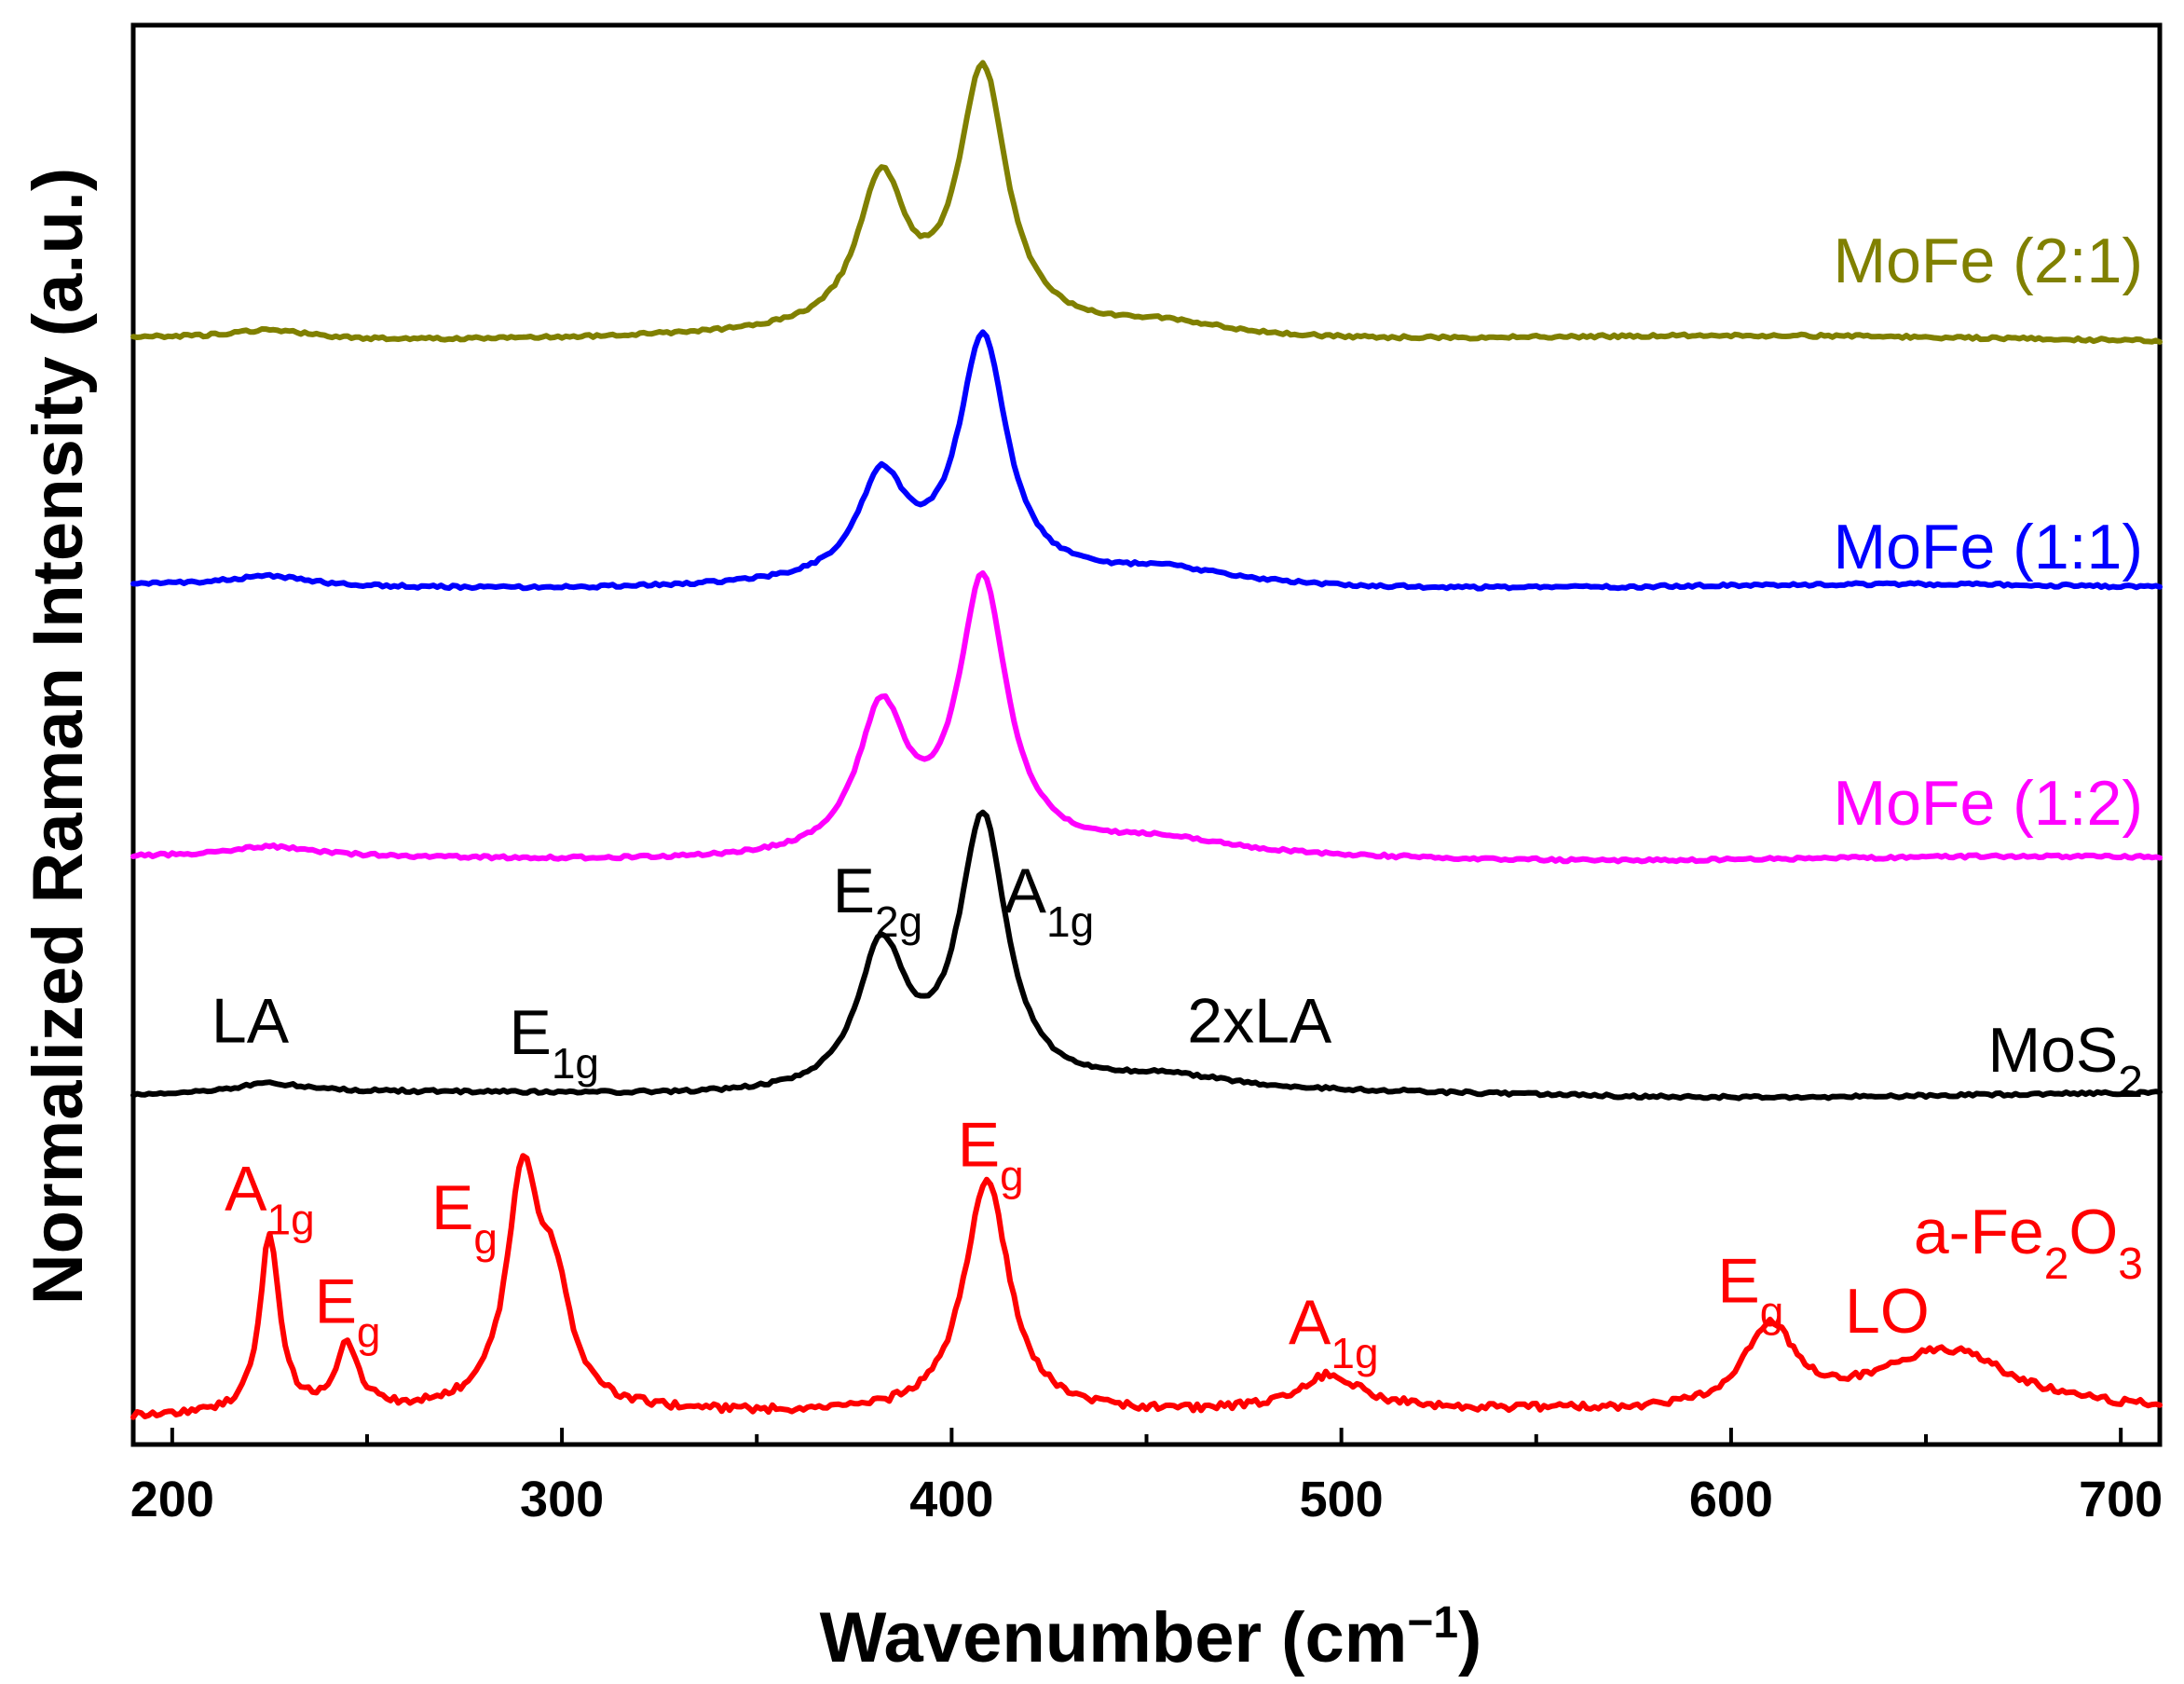 The image size is (2184, 1684). What do you see at coordinates (58, 736) in the screenshot?
I see `y-axis-title: Normalized Raman Intensity (a.u.)` at bounding box center [58, 736].